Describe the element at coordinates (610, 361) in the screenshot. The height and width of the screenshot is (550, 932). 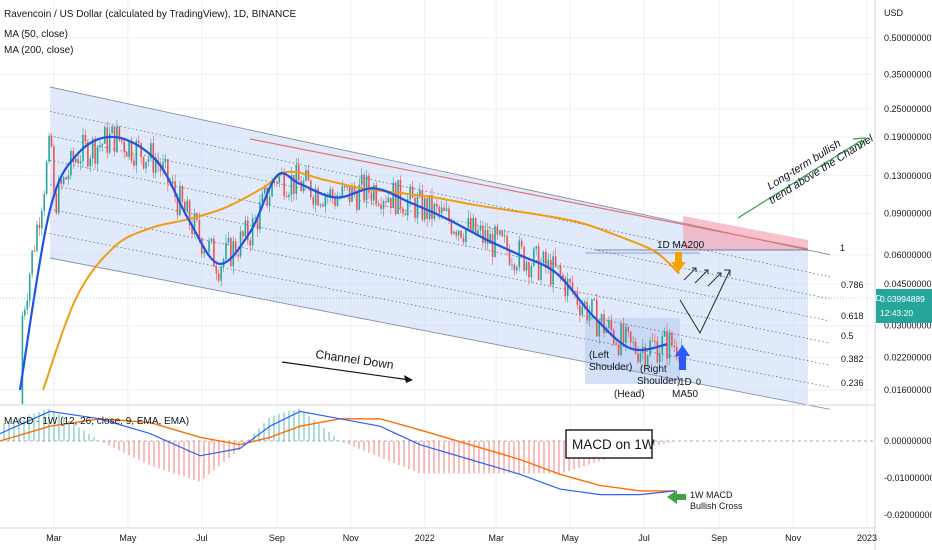
I see `left-shoulder-label: (Left Shoulder)` at that location.